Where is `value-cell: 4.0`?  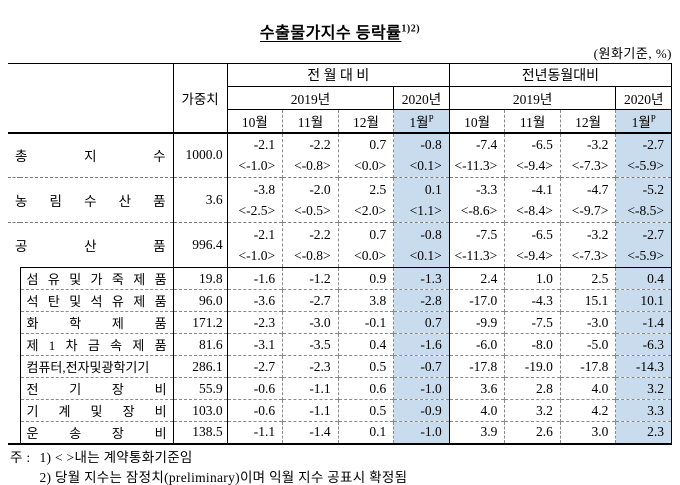 value-cell: 4.0 is located at coordinates (587, 388).